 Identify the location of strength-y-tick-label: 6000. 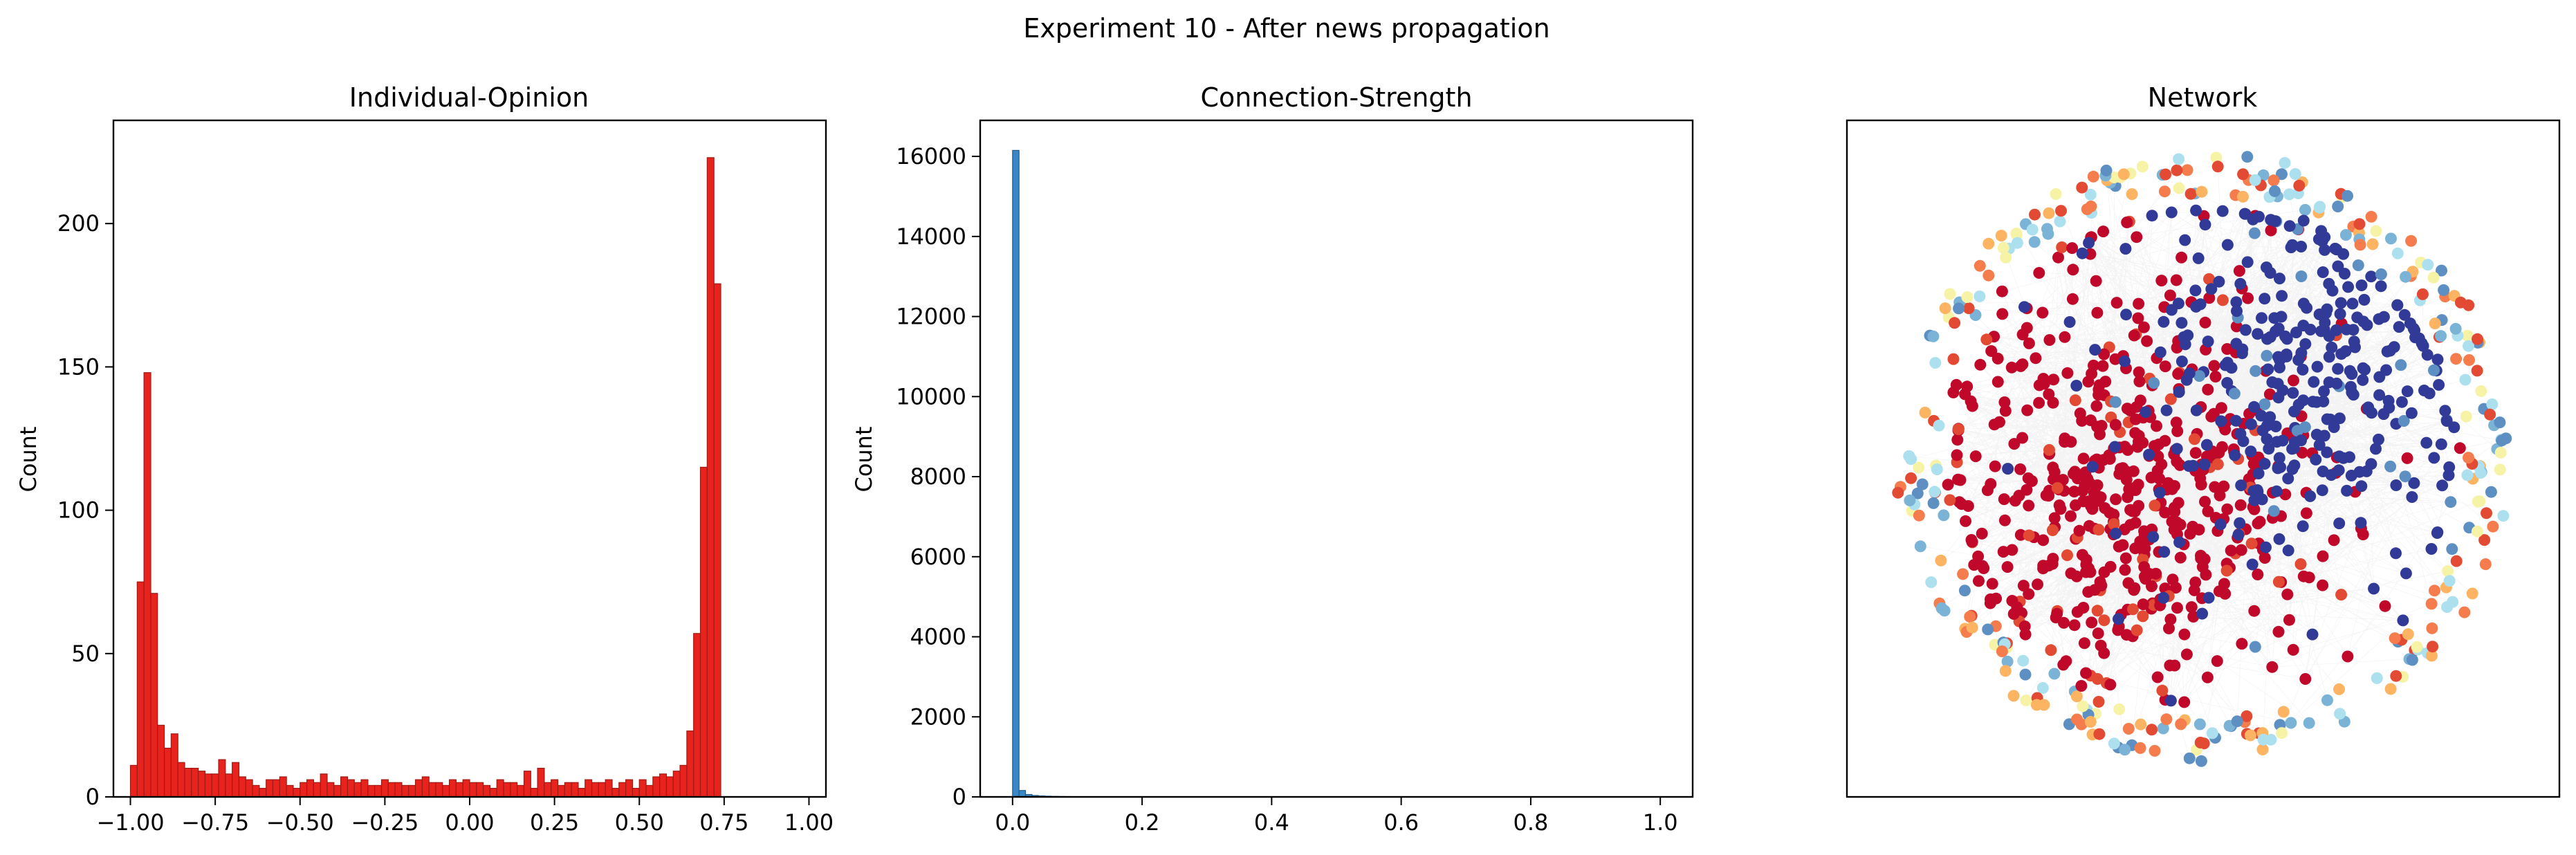
(938, 557).